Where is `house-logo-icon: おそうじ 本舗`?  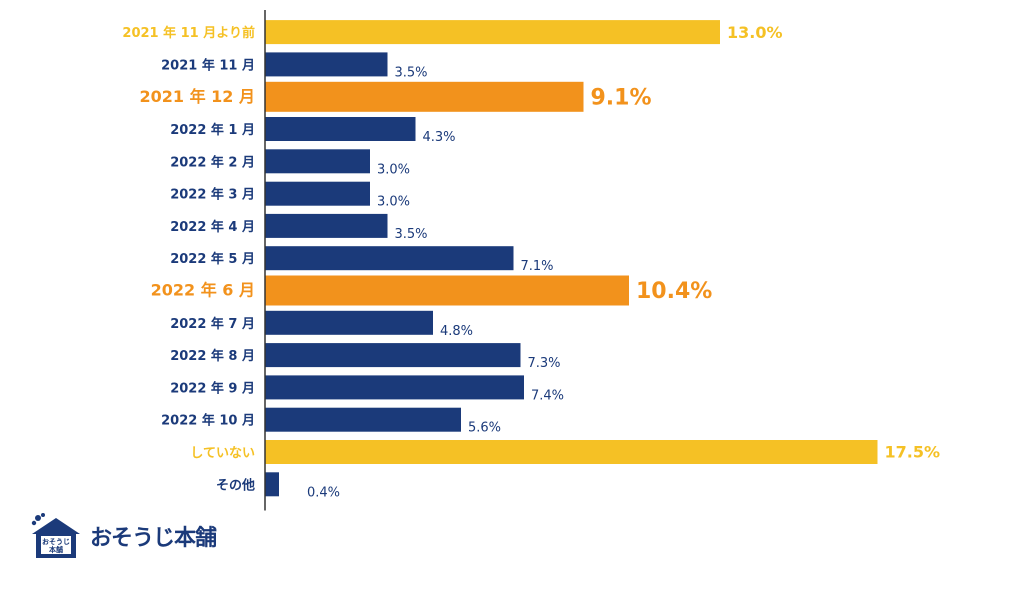 house-logo-icon: おそうじ 本舗 is located at coordinates (55, 535).